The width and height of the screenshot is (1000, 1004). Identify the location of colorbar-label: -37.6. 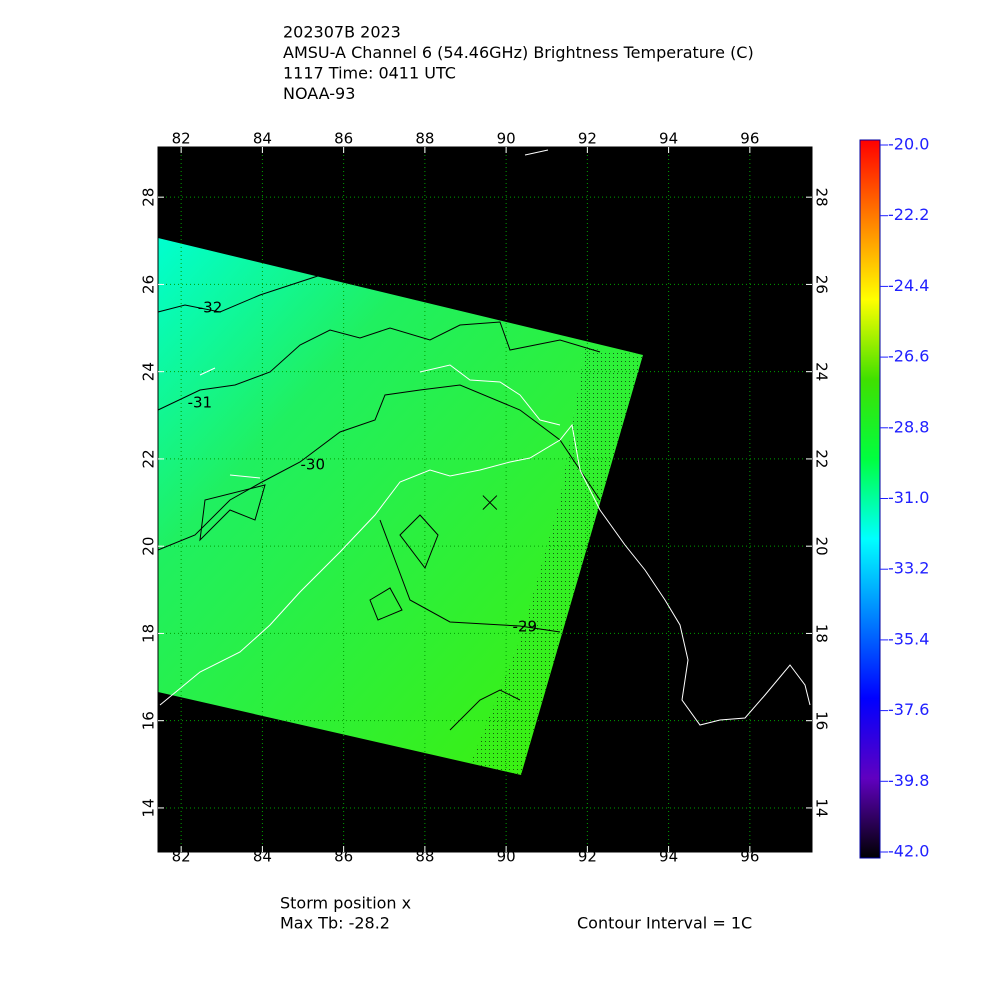
(908, 709).